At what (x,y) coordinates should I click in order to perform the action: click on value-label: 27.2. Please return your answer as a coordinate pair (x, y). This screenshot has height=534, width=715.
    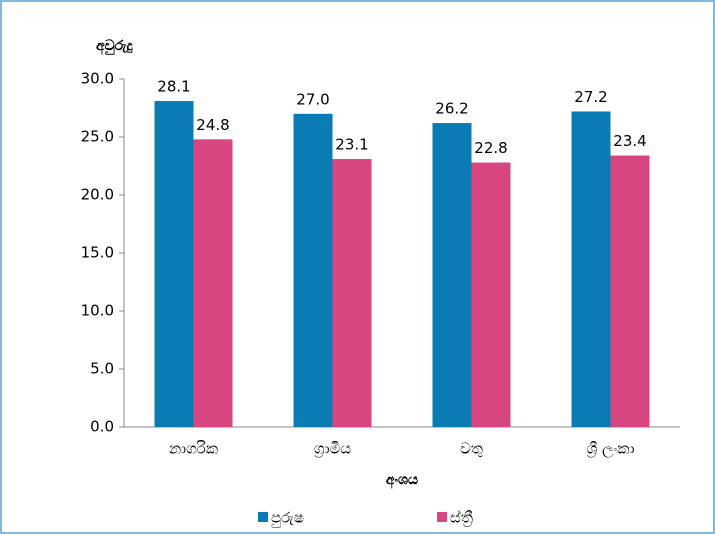
    Looking at the image, I should click on (590, 97).